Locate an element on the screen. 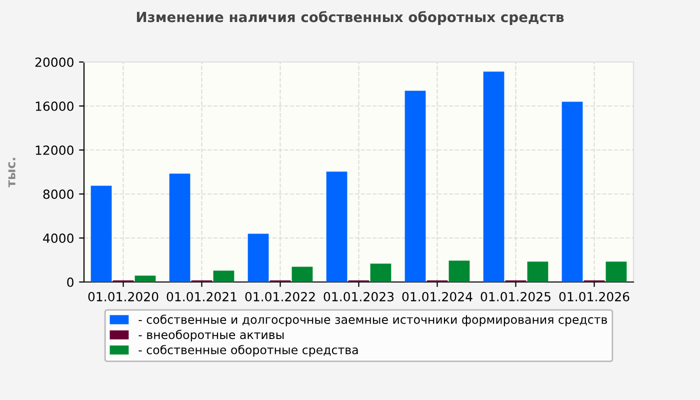 The height and width of the screenshot is (400, 700). x-tick-label: 01.01.2026 is located at coordinates (594, 297).